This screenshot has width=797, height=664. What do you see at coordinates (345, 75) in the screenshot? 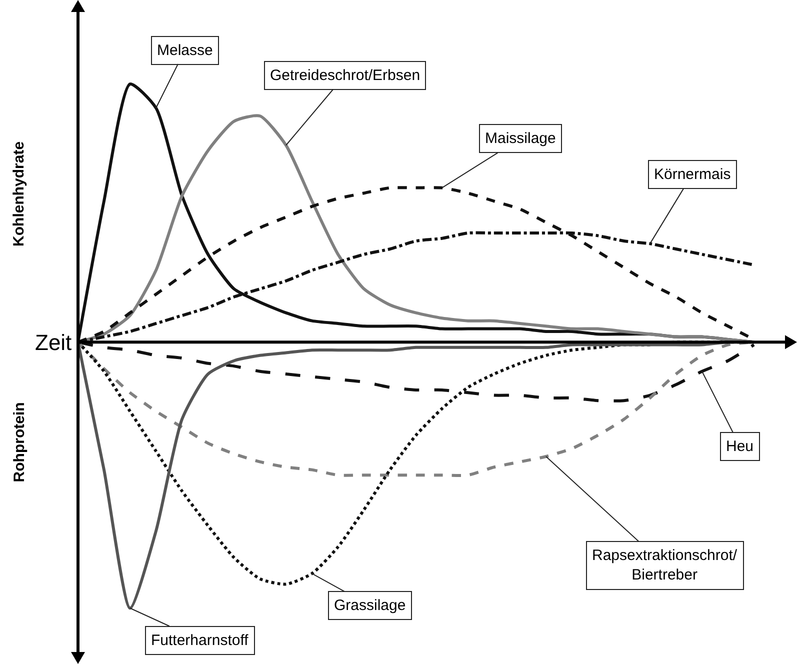
I see `text: Getreideschrot/Erbsen` at bounding box center [345, 75].